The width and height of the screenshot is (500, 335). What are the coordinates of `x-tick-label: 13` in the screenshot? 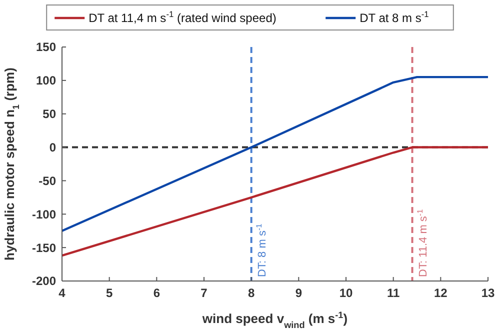 It's located at (488, 293).